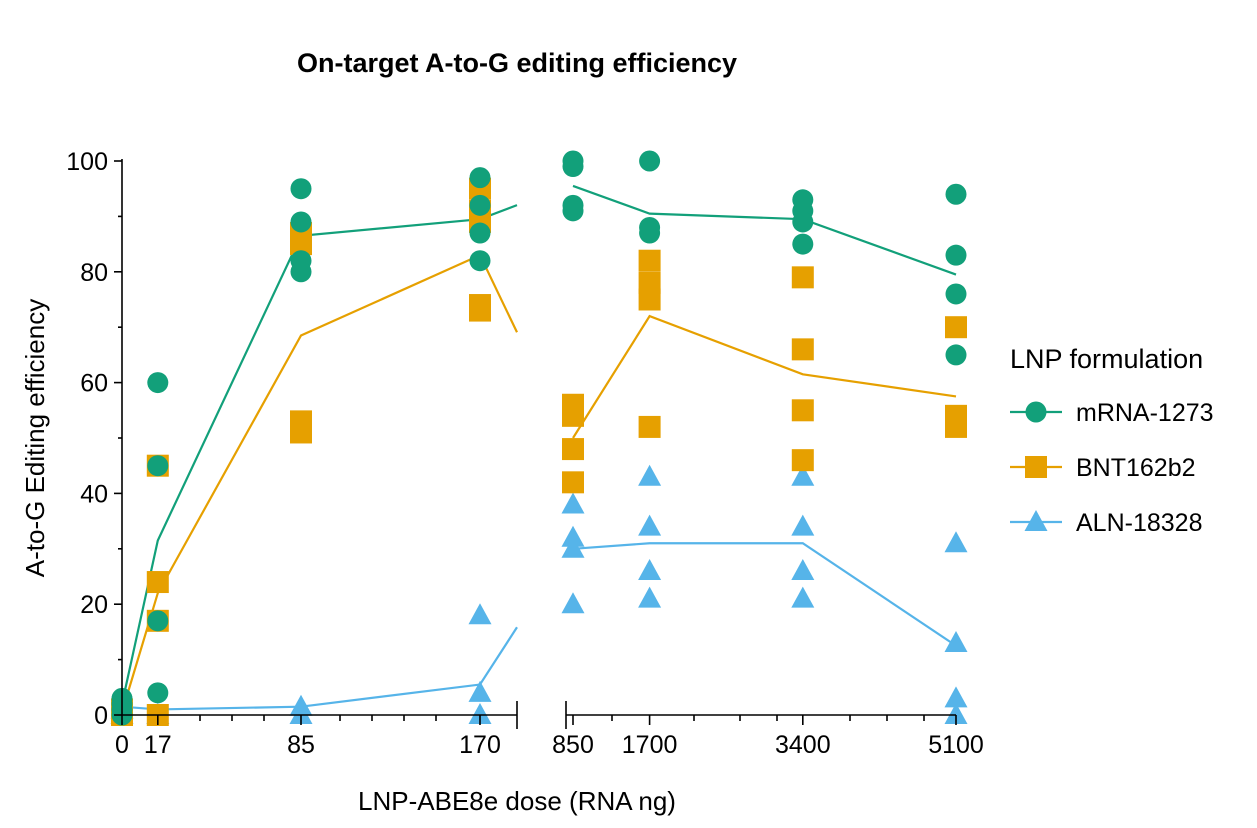 The height and width of the screenshot is (828, 1257). Describe the element at coordinates (94, 273) in the screenshot. I see `y-tick-label: 80` at that location.